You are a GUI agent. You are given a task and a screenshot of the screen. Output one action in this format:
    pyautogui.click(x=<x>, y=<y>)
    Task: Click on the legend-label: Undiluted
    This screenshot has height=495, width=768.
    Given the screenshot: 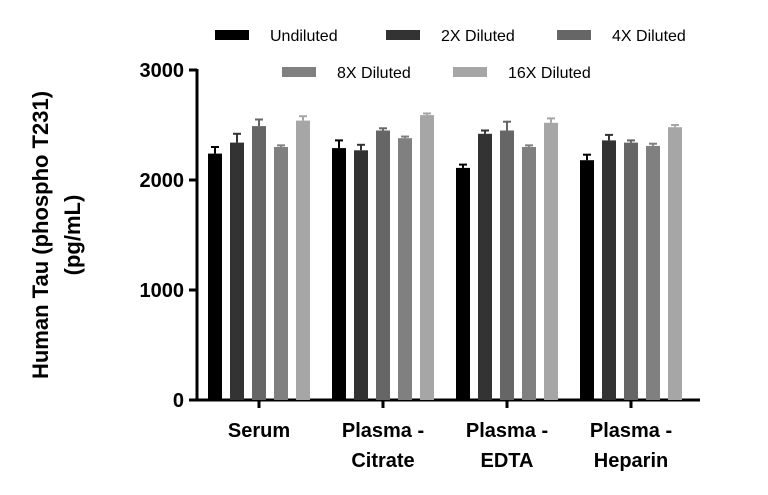 What is the action you would take?
    pyautogui.click(x=304, y=36)
    